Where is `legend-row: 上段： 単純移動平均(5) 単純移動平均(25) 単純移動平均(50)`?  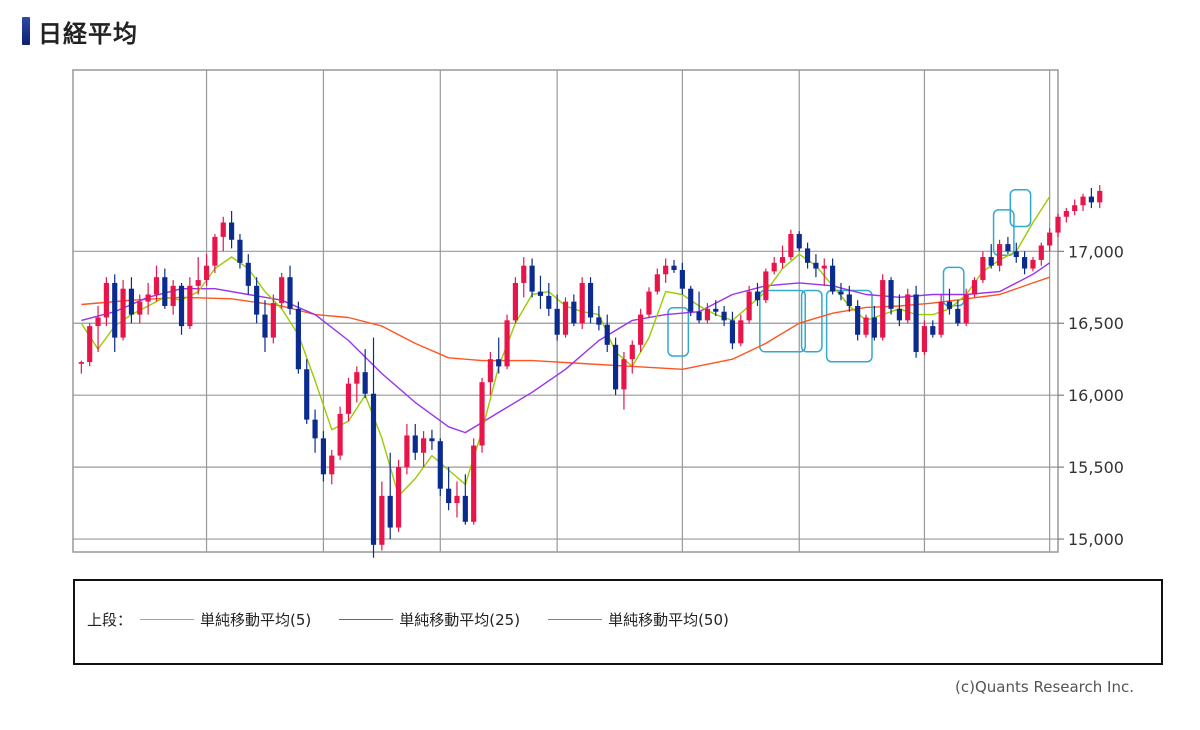
legend-row: 上段： 単純移動平均(5) 単純移動平均(25) 単純移動平均(50) is located at coordinates (422, 619).